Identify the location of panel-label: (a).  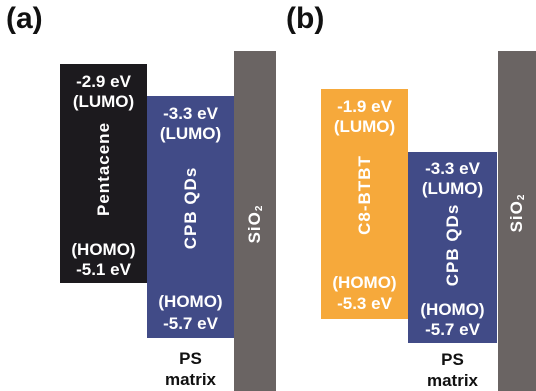
(24, 18).